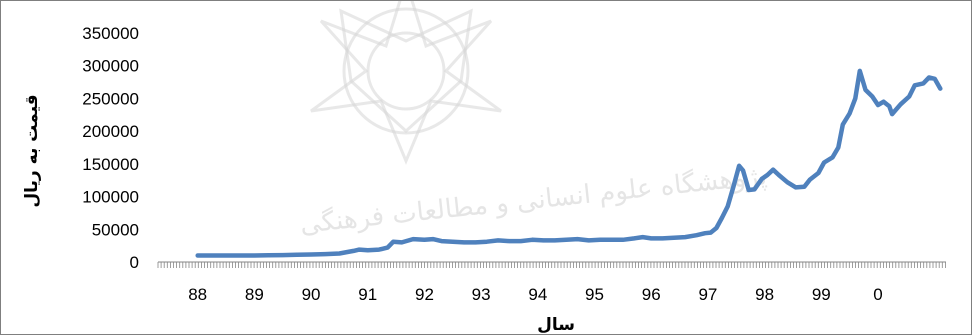 This screenshot has width=972, height=335. Describe the element at coordinates (110, 66) in the screenshot. I see `y-tick-label: 300000` at that location.